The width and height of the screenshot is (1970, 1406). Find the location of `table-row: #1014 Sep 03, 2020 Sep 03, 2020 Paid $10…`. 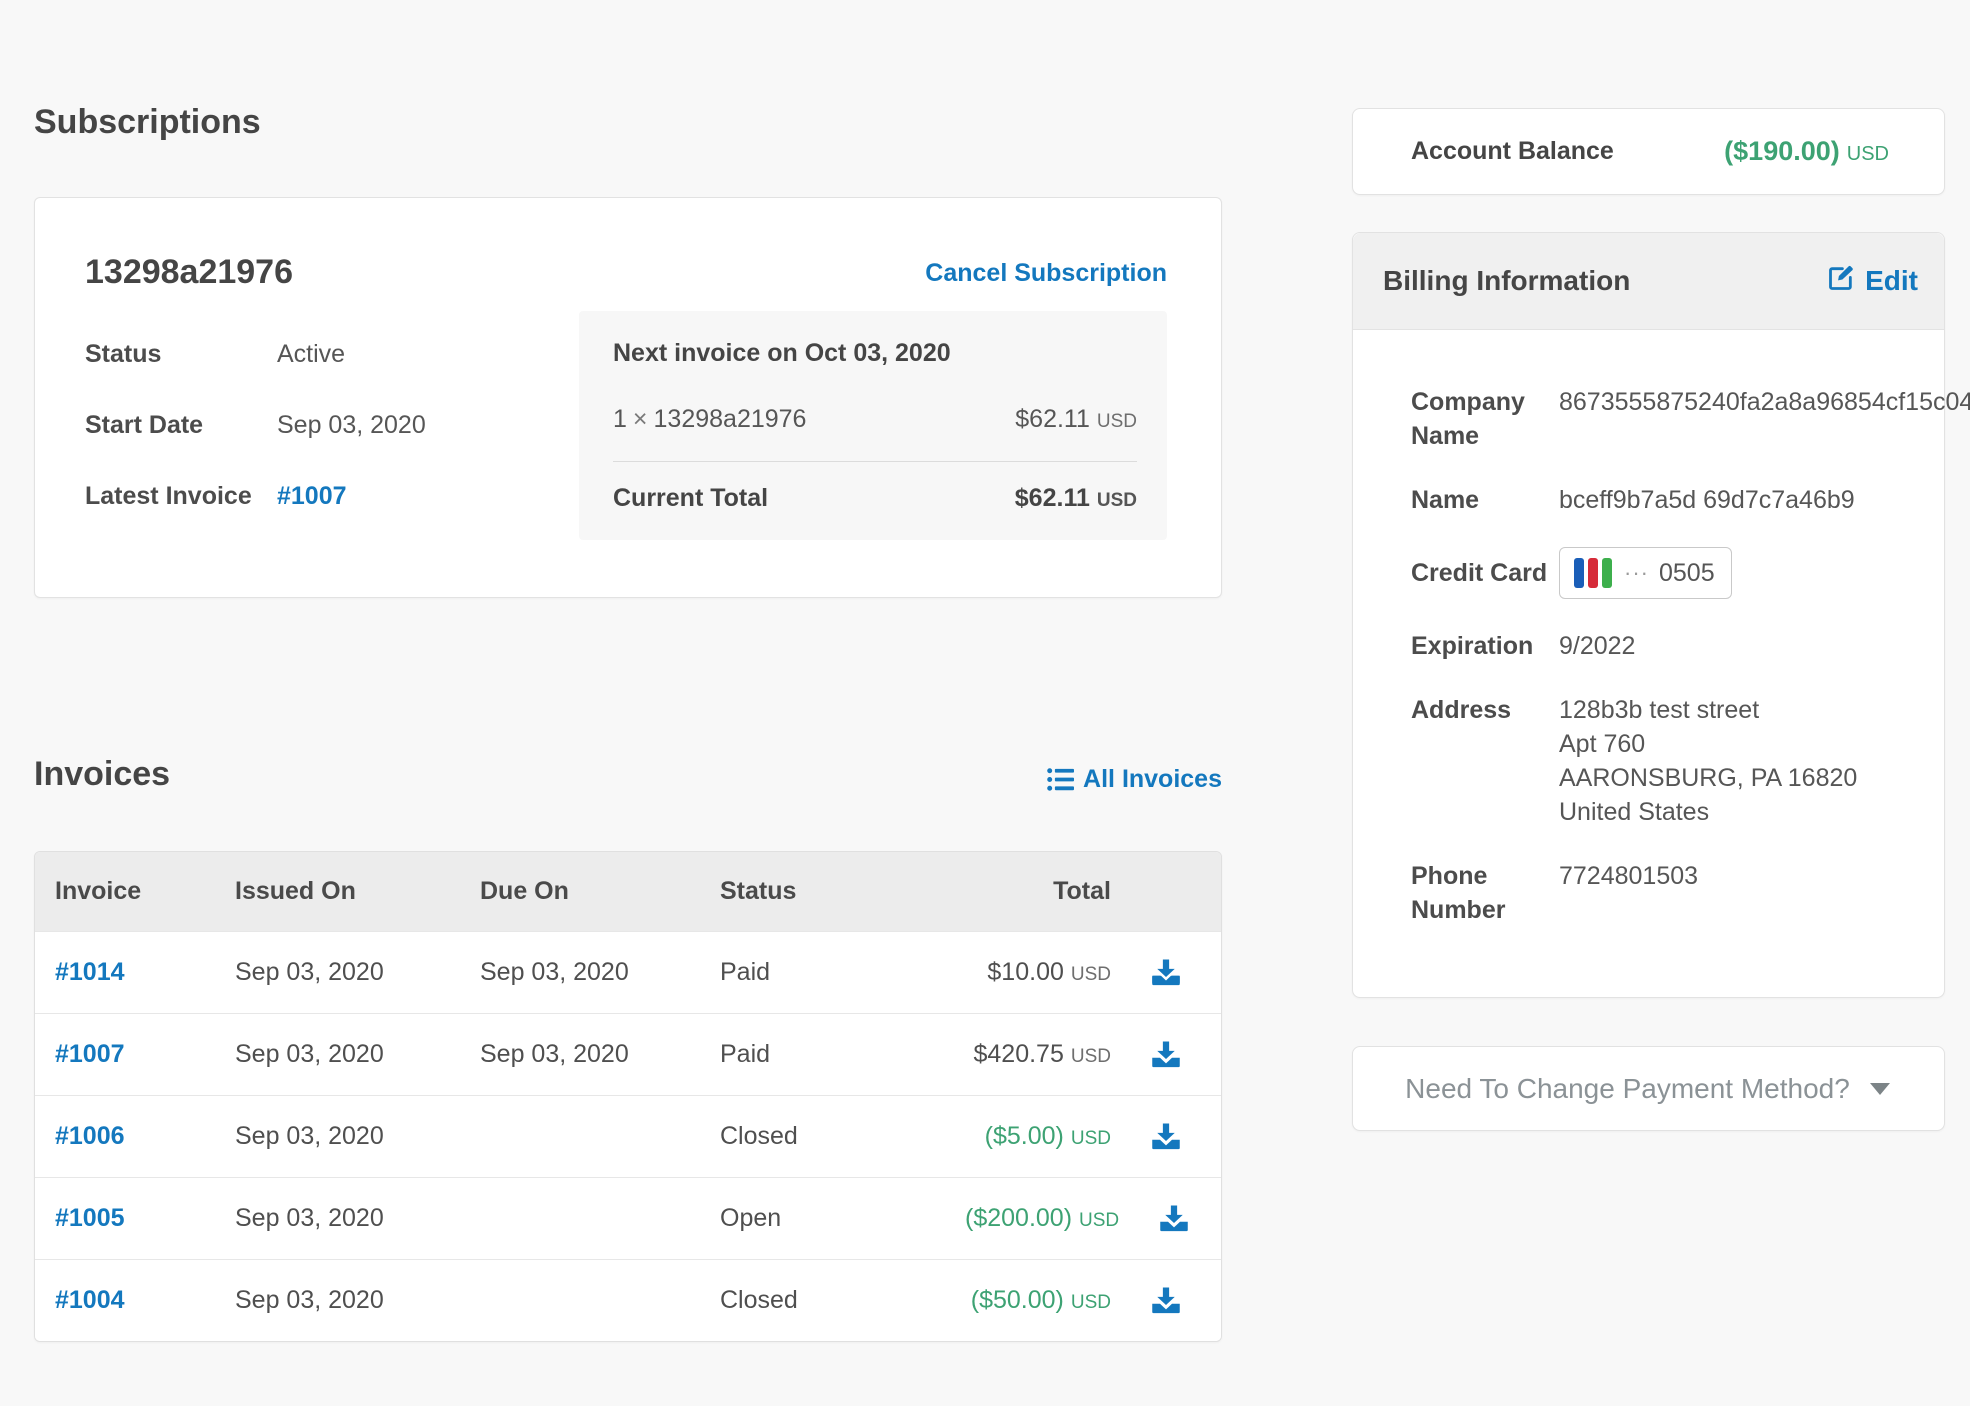

table-row: #1014 Sep 03, 2020 Sep 03, 2020 Paid $10… is located at coordinates (628, 971).